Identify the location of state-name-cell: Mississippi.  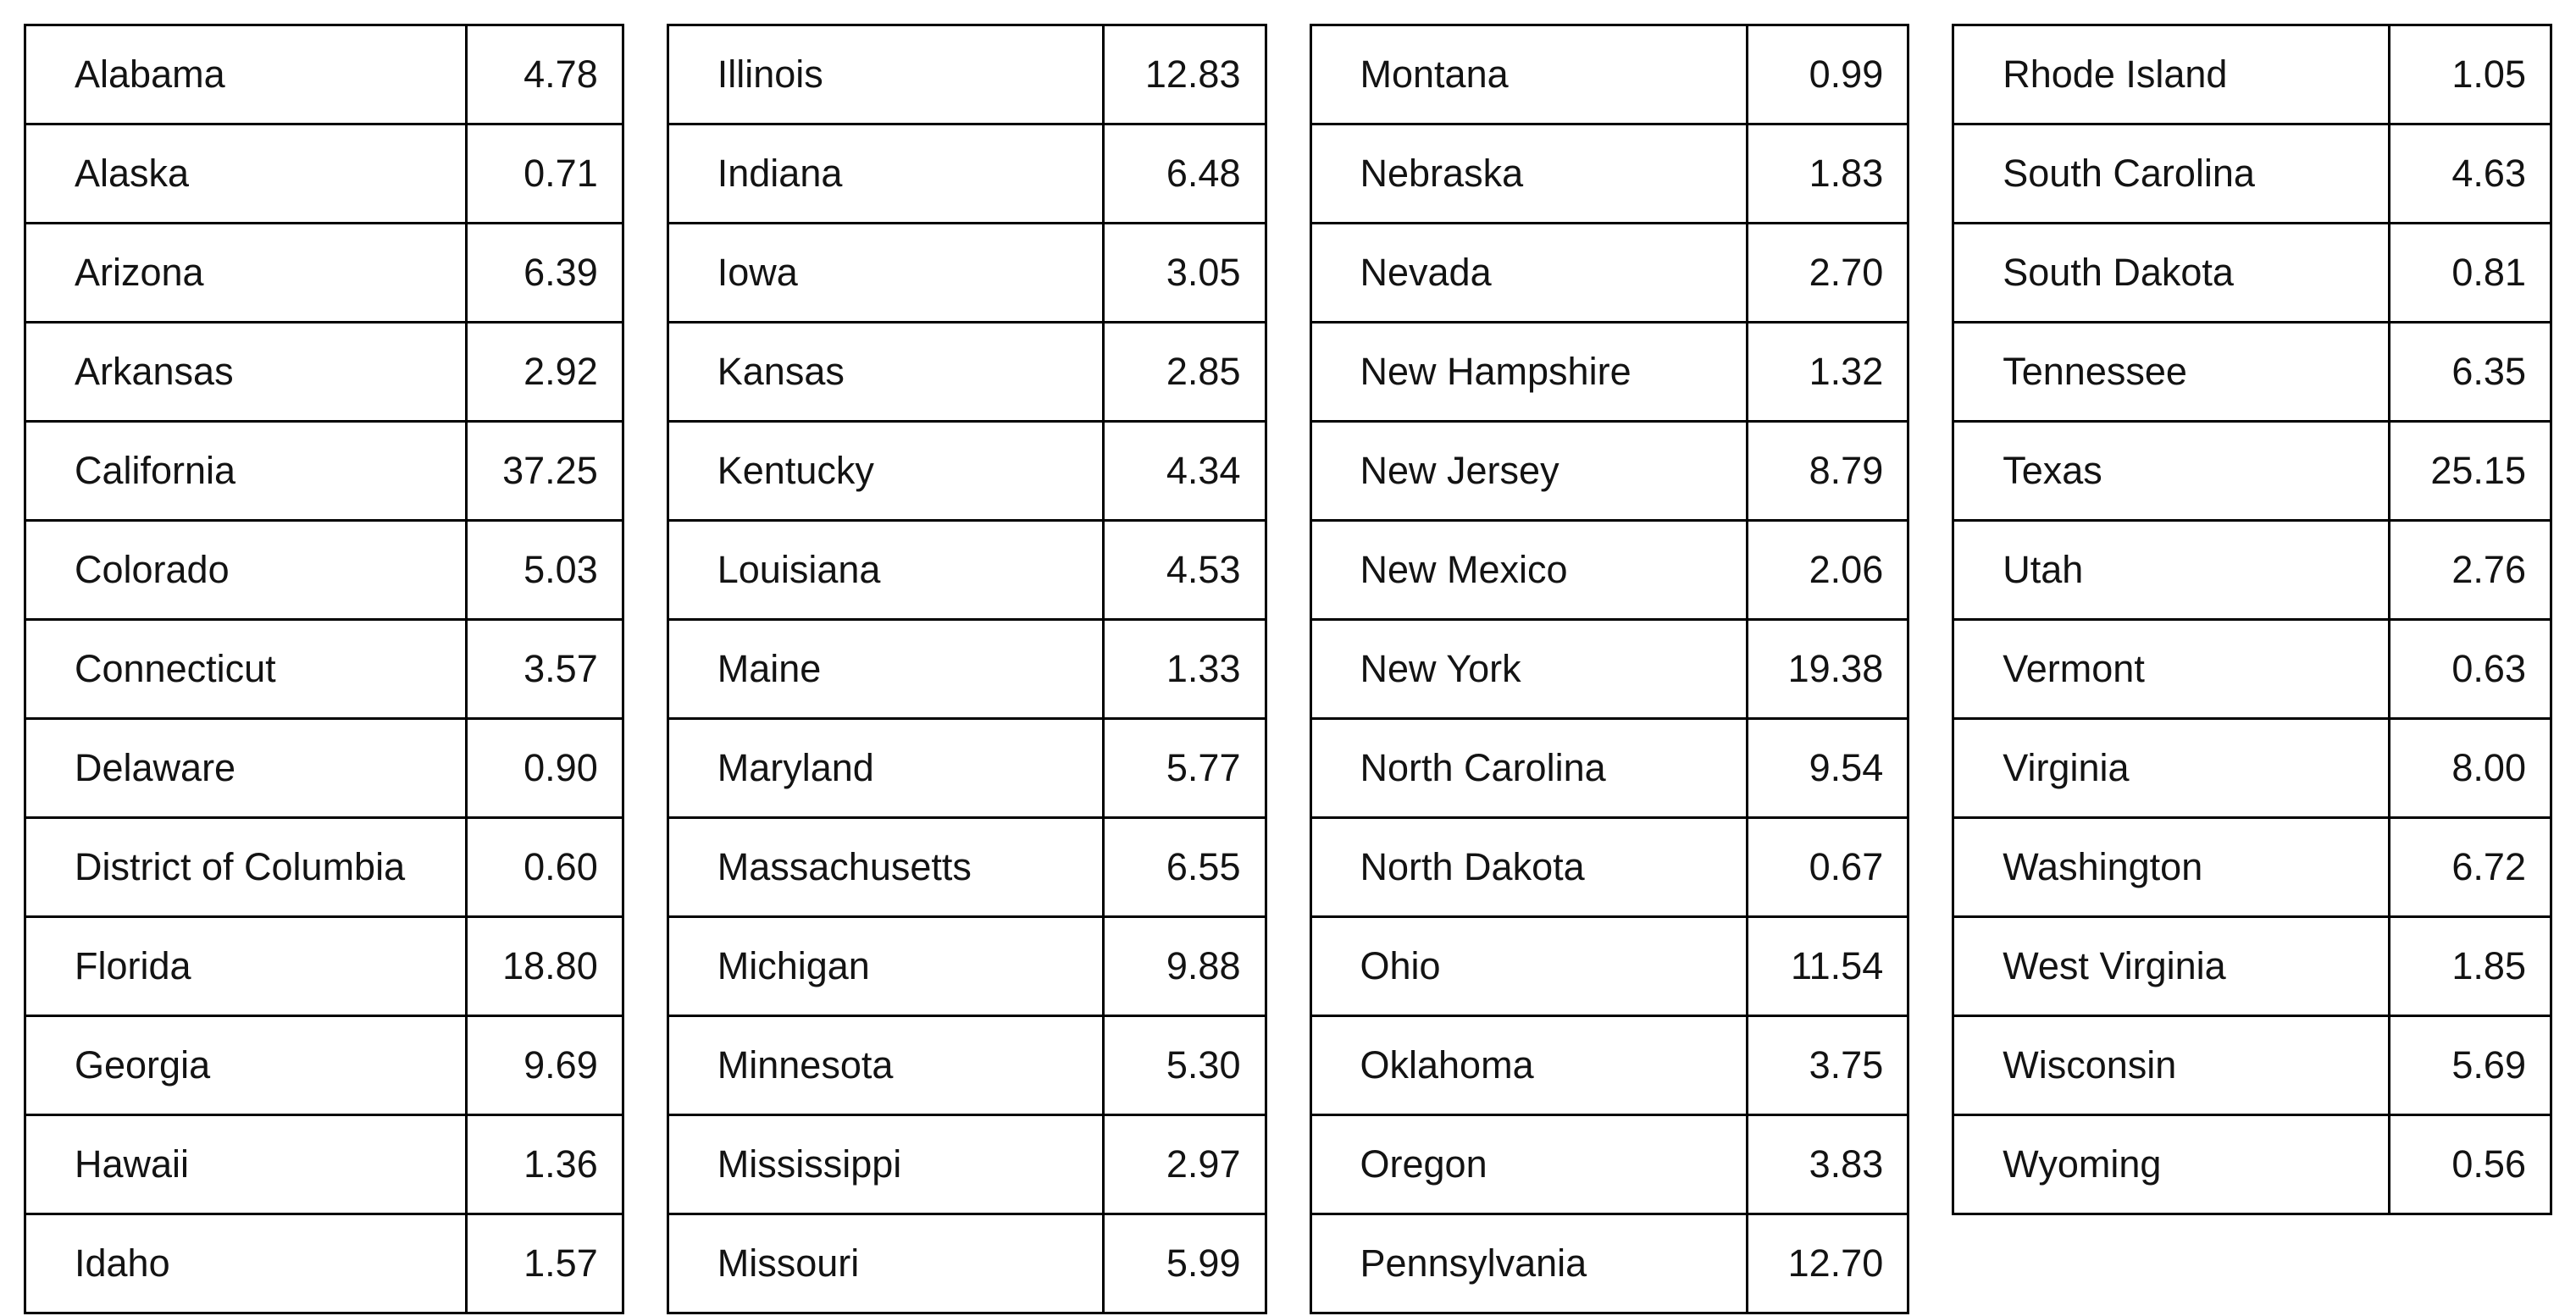
(885, 1164).